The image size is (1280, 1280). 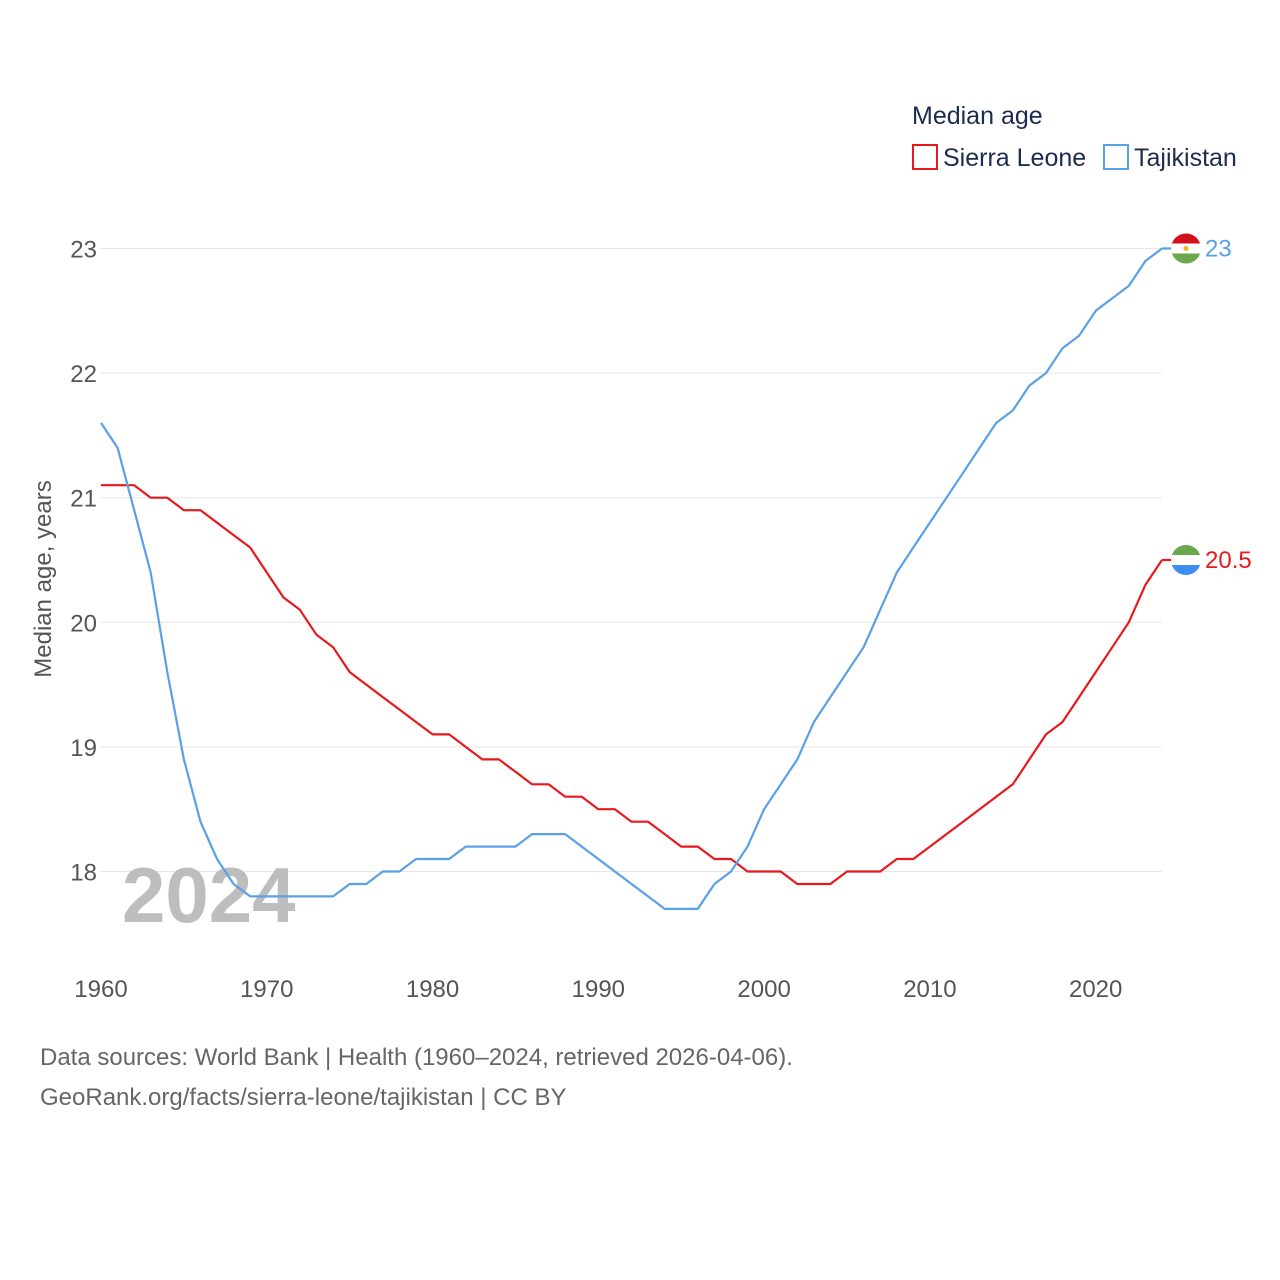 What do you see at coordinates (83, 873) in the screenshot?
I see `y-tick-label-18: 18` at bounding box center [83, 873].